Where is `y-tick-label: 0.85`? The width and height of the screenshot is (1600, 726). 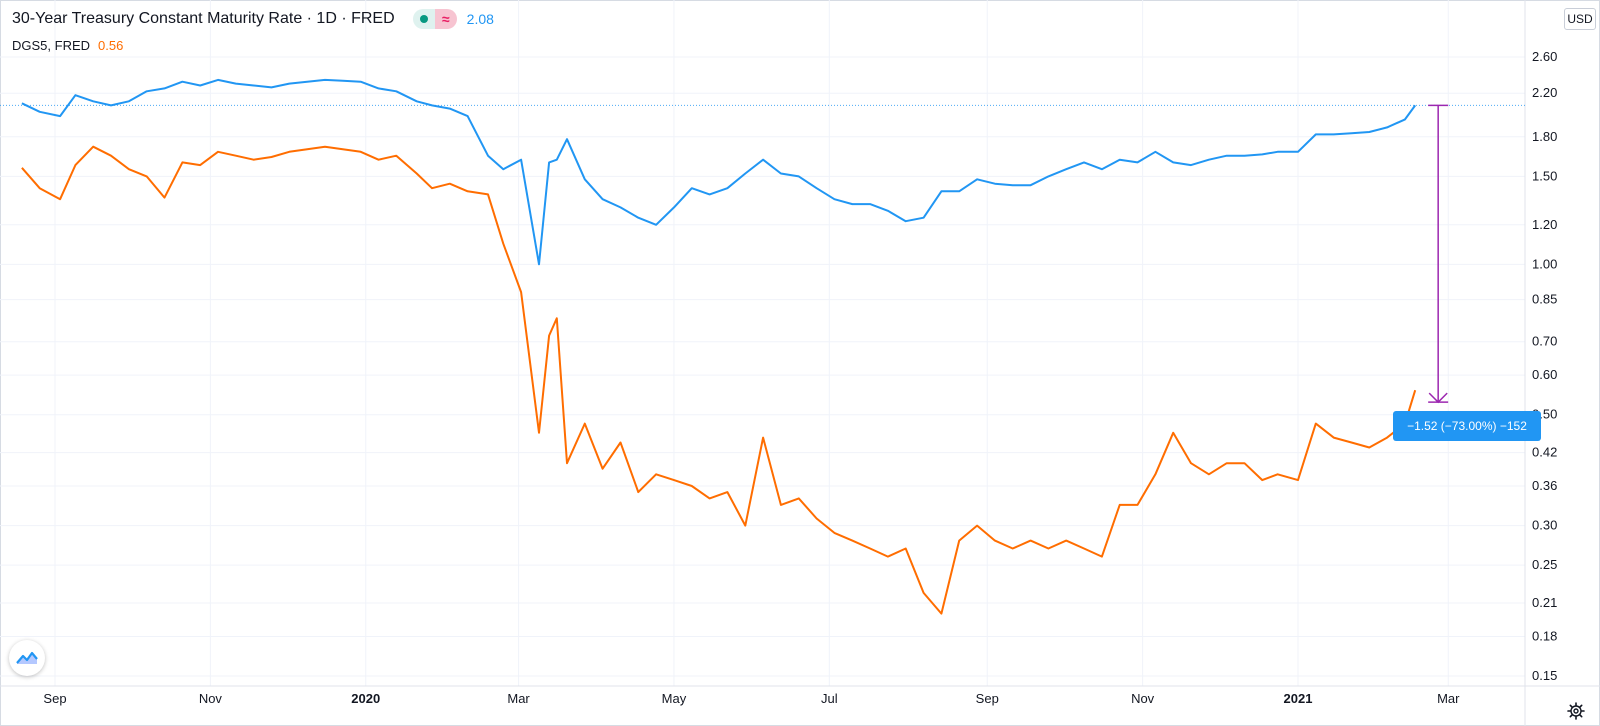 y-tick-label: 0.85 is located at coordinates (1544, 299).